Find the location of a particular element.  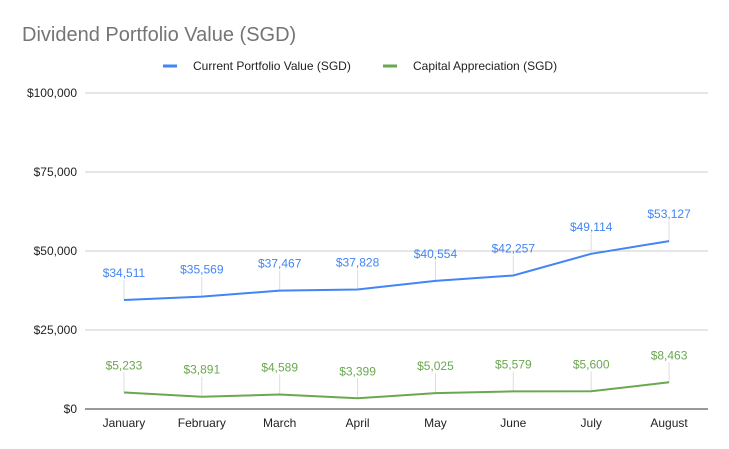

y-tick-label: $50,000 is located at coordinates (56, 251).